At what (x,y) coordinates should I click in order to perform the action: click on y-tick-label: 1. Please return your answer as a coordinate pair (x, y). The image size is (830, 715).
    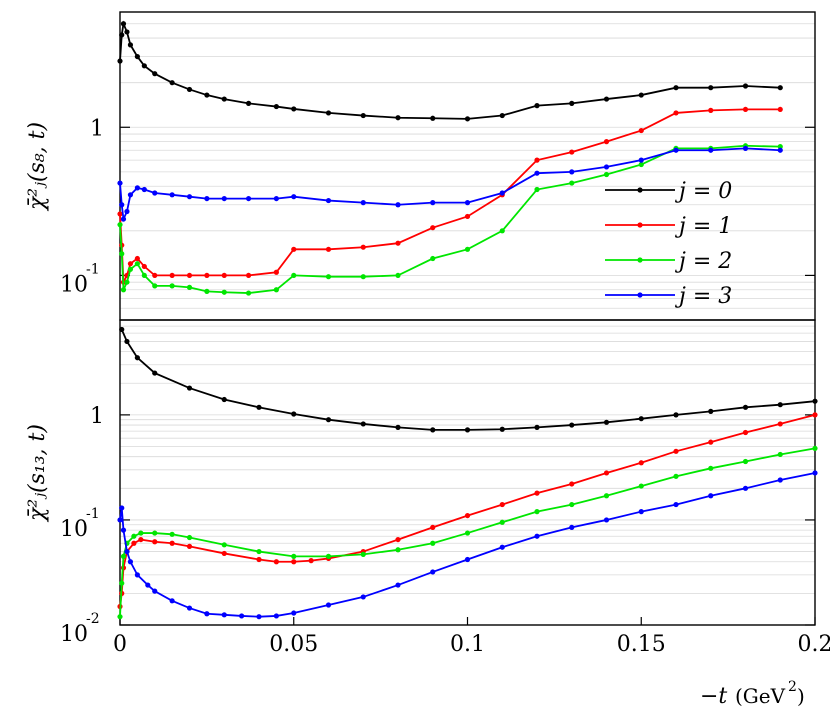
    Looking at the image, I should click on (97, 416).